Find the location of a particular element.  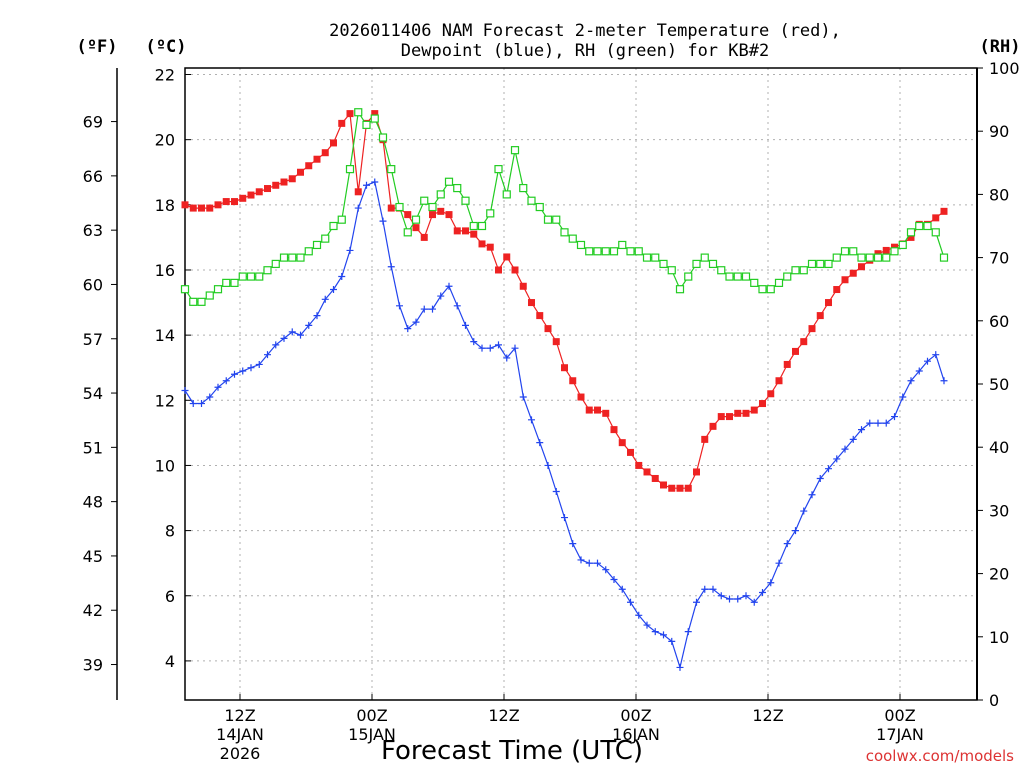

fahrenheit-tick-label: 60 is located at coordinates (93, 284).